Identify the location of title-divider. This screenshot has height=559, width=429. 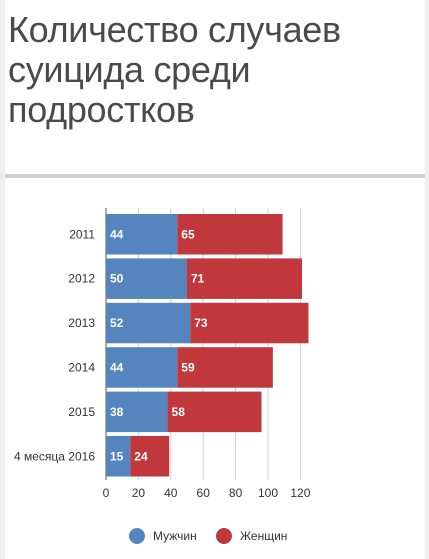
(215, 176).